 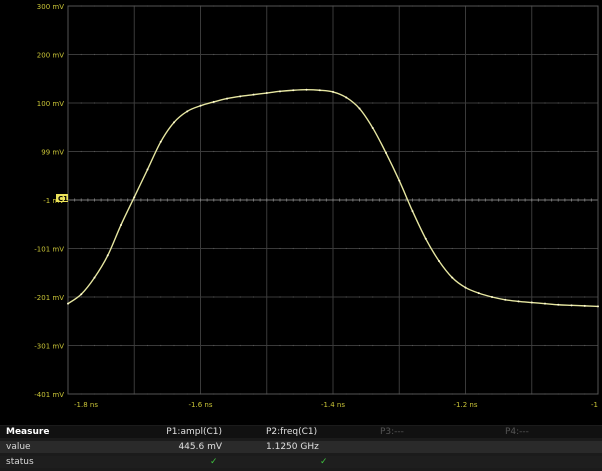 I want to click on p3-name: P3:---, so click(x=392, y=432).